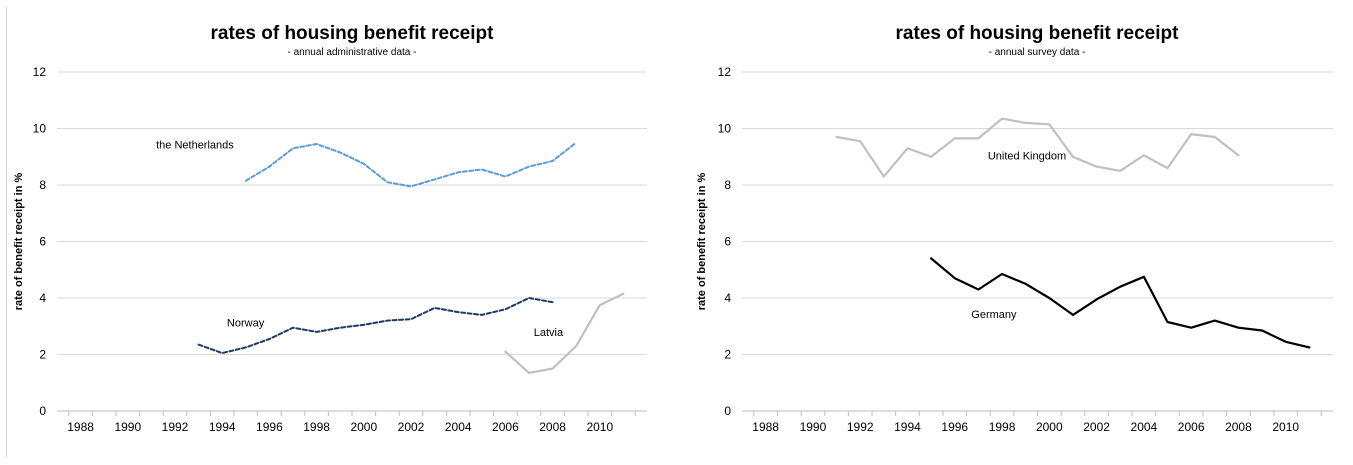 The height and width of the screenshot is (465, 1353). What do you see at coordinates (549, 333) in the screenshot?
I see `series-label: Latvia` at bounding box center [549, 333].